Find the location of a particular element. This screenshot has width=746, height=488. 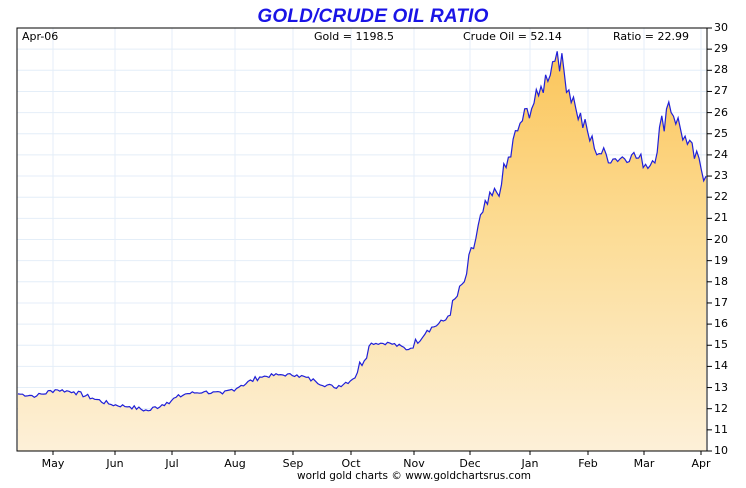

y-tick-label: 12 is located at coordinates (721, 408).